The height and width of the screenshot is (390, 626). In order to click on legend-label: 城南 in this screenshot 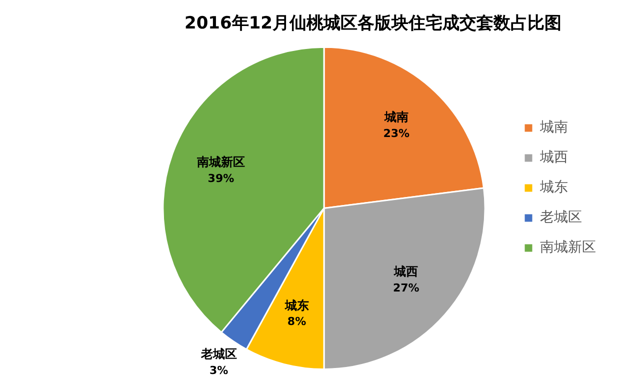, I will do `click(553, 128)`.